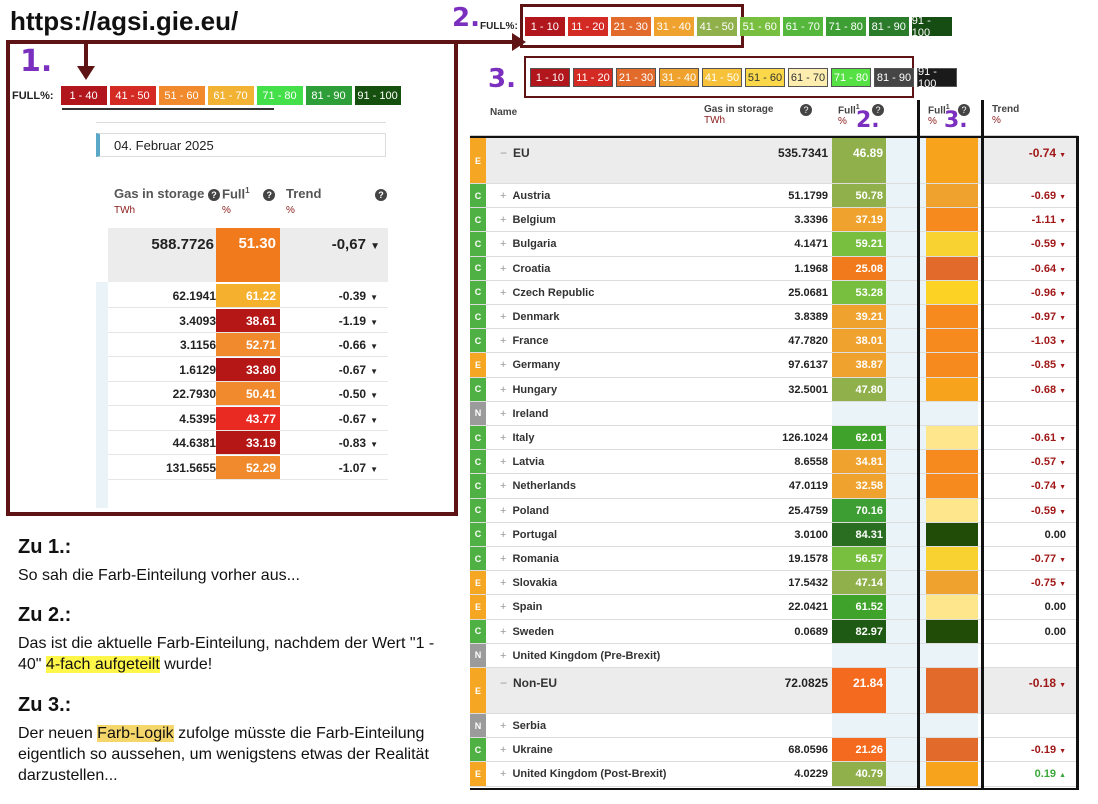 The height and width of the screenshot is (804, 1098). I want to click on table-row: C + France 47.7820 38.01 -1.03 ▼, so click(774, 341).